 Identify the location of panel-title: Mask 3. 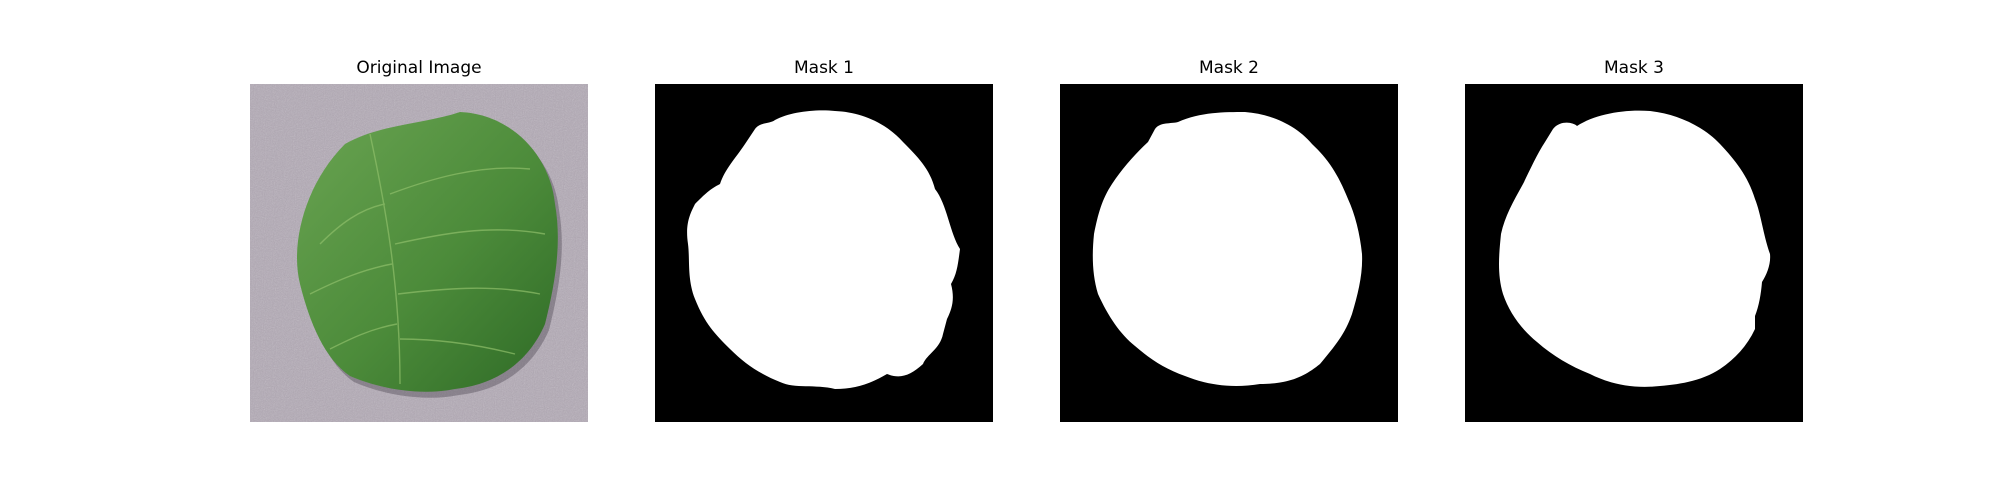
(1633, 68).